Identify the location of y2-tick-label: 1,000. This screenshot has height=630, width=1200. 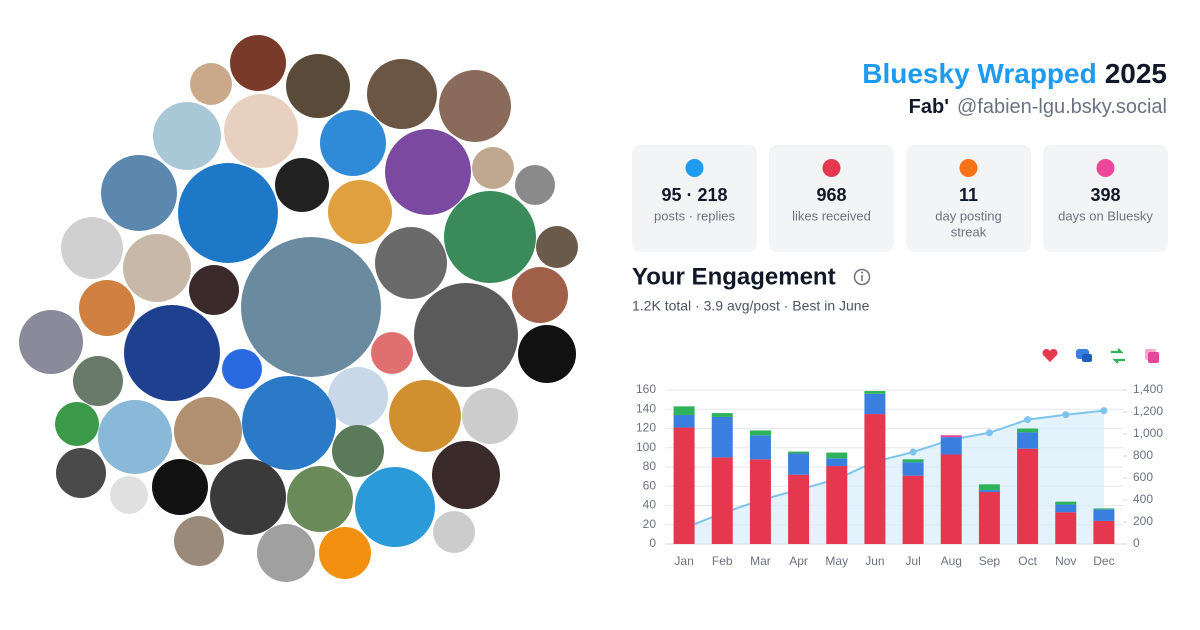
(1148, 433).